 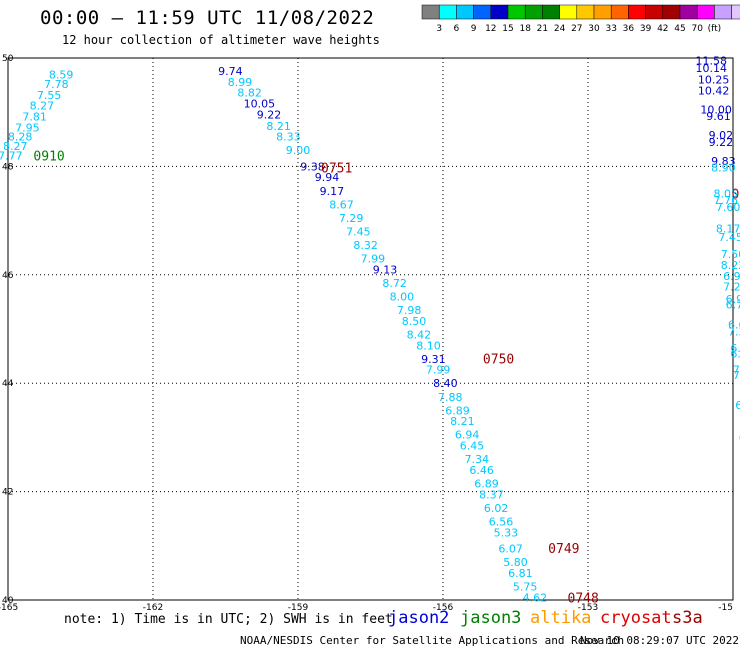 What do you see at coordinates (610, 29) in the screenshot?
I see `colorbar-label: 33` at bounding box center [610, 29].